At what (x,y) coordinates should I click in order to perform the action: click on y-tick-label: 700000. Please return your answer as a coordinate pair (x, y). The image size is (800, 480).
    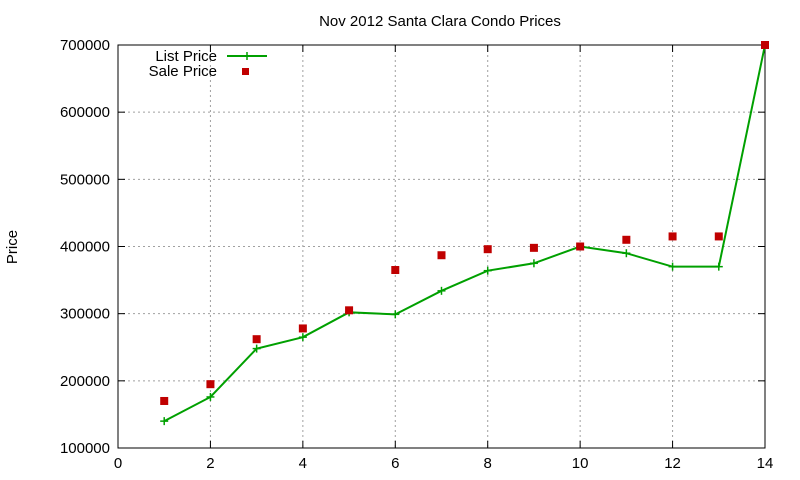
    Looking at the image, I should click on (85, 45).